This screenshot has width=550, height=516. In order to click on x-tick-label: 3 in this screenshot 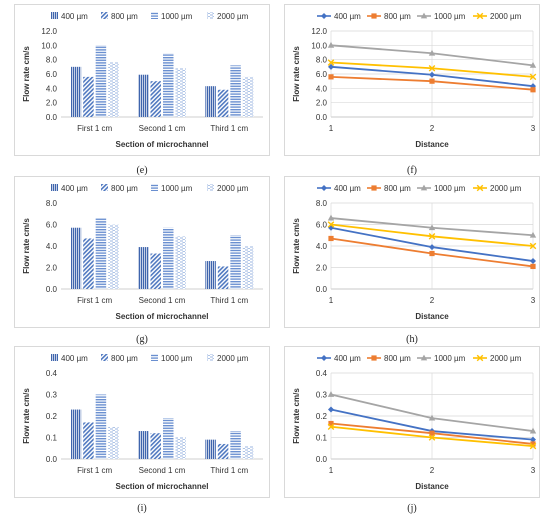, I will do `click(533, 128)`.